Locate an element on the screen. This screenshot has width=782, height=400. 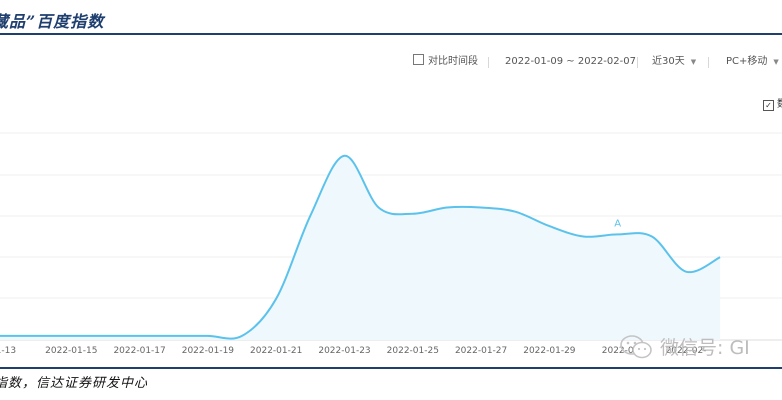
watermark-text: 微信号: GI is located at coordinates (705, 348).